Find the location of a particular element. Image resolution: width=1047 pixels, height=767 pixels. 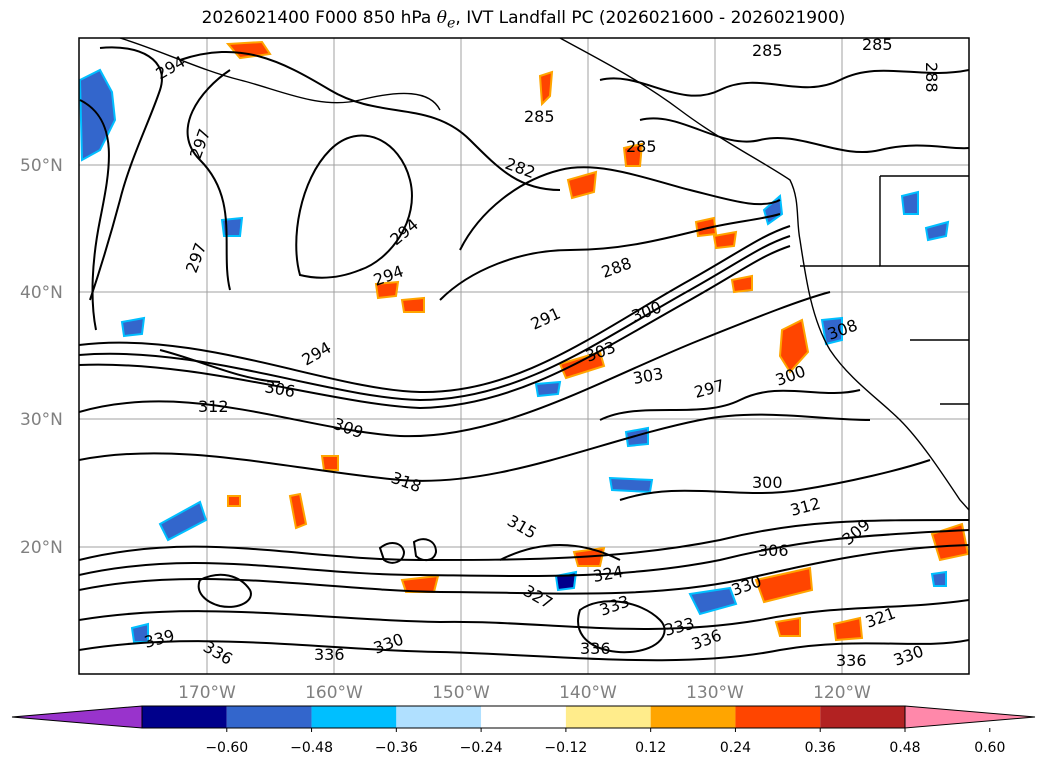

colorbar-tick-label: 0.36 is located at coordinates (820, 748).